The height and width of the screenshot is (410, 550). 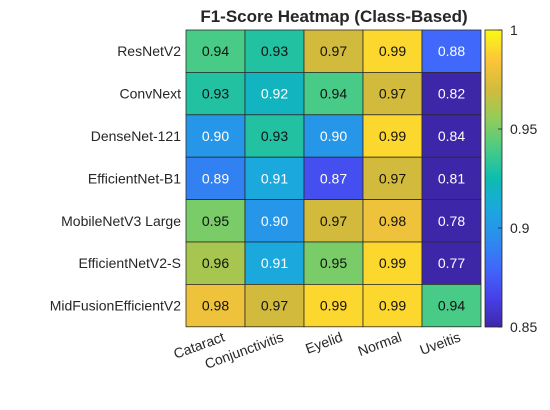 What do you see at coordinates (392, 94) in the screenshot?
I see `cell-label-r1-c3: 0.97` at bounding box center [392, 94].